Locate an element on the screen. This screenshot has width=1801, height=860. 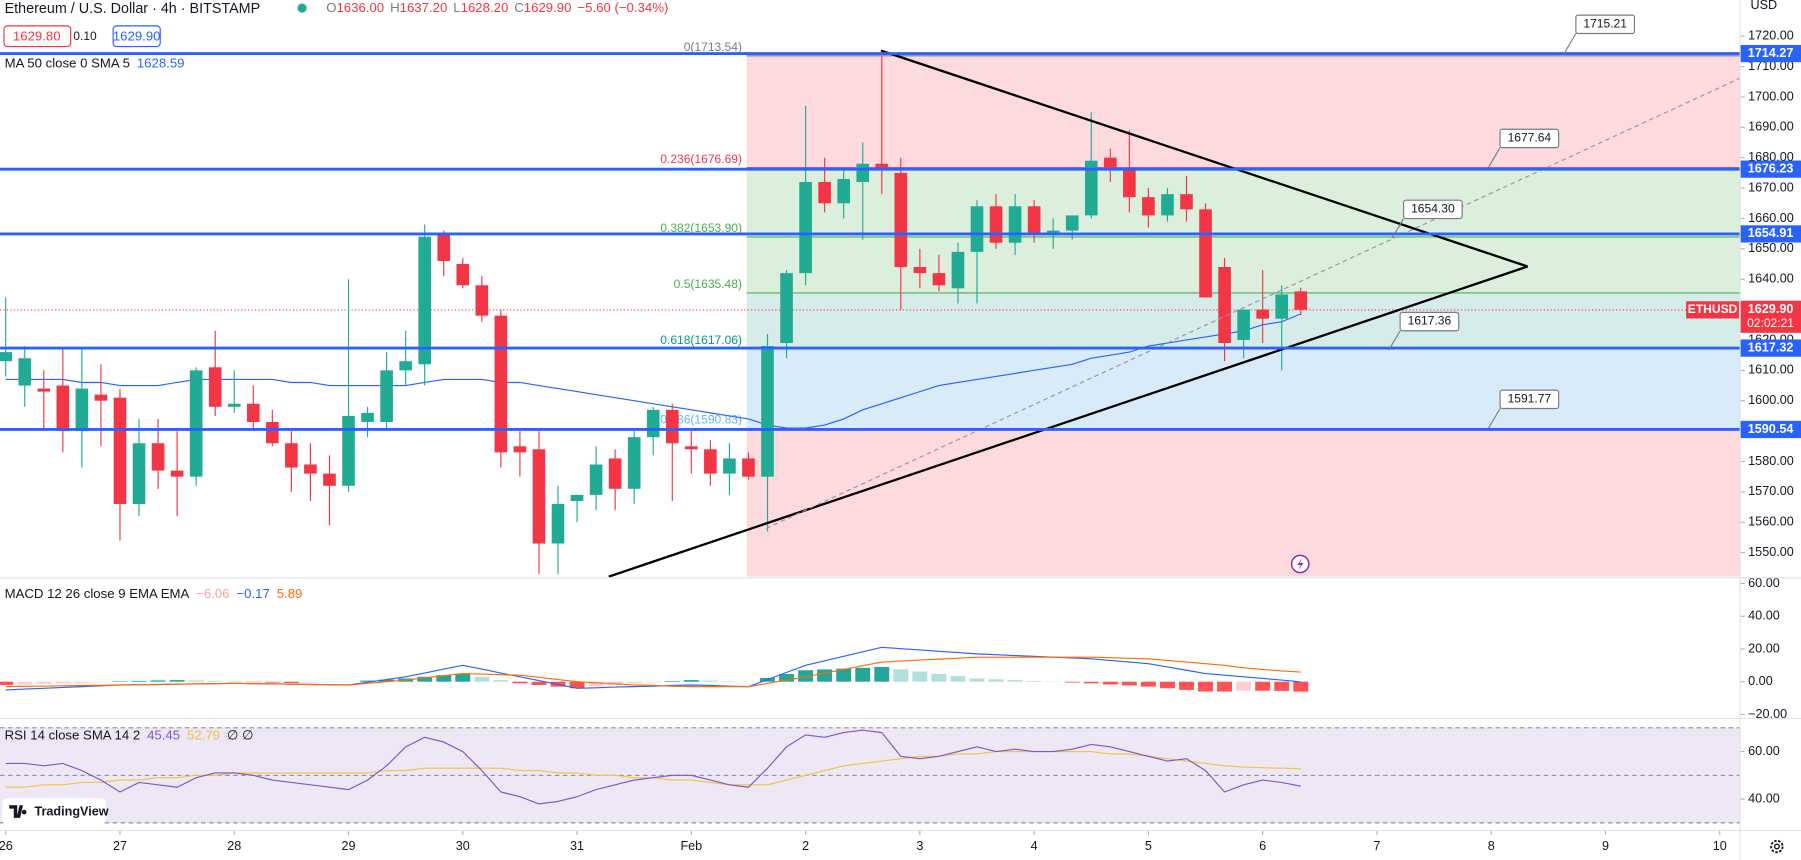
gear-outer is located at coordinates (1777, 846).